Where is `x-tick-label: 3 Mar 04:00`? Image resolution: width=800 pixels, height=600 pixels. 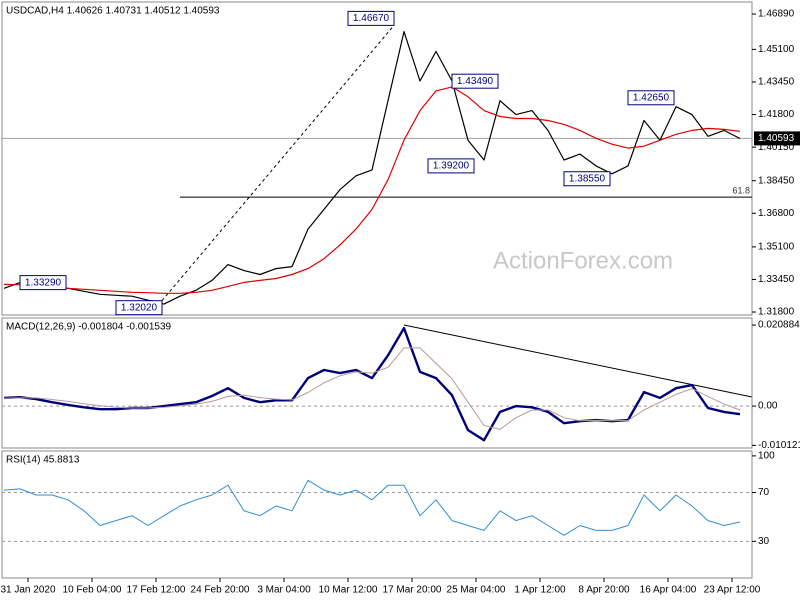
x-tick-label: 3 Mar 04:00 is located at coordinates (284, 590).